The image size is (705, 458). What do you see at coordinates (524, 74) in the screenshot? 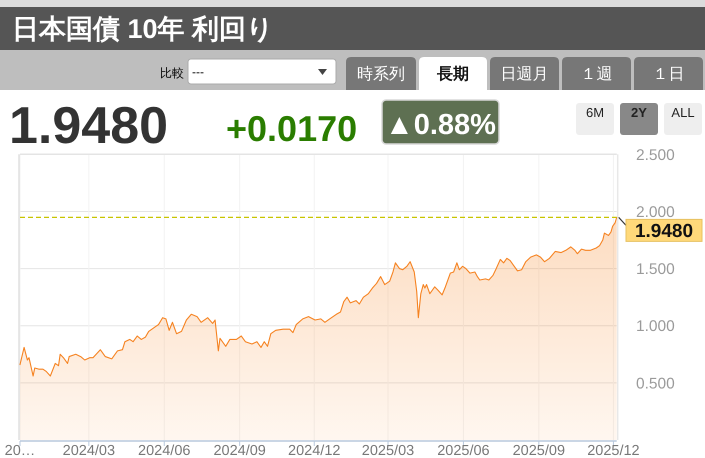
I see `text: 日週月` at bounding box center [524, 74].